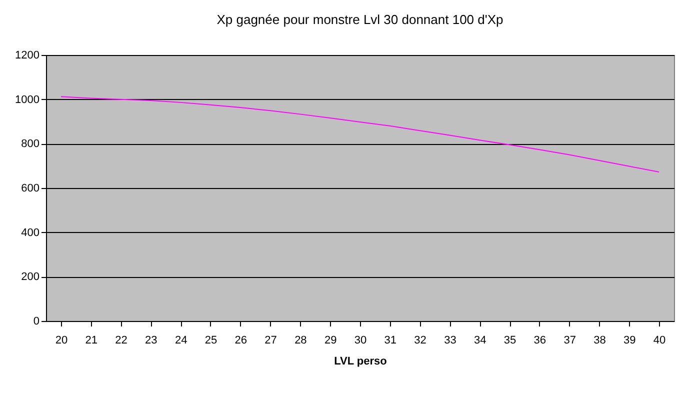 The width and height of the screenshot is (696, 407). I want to click on y-tick-label: 600, so click(30, 188).